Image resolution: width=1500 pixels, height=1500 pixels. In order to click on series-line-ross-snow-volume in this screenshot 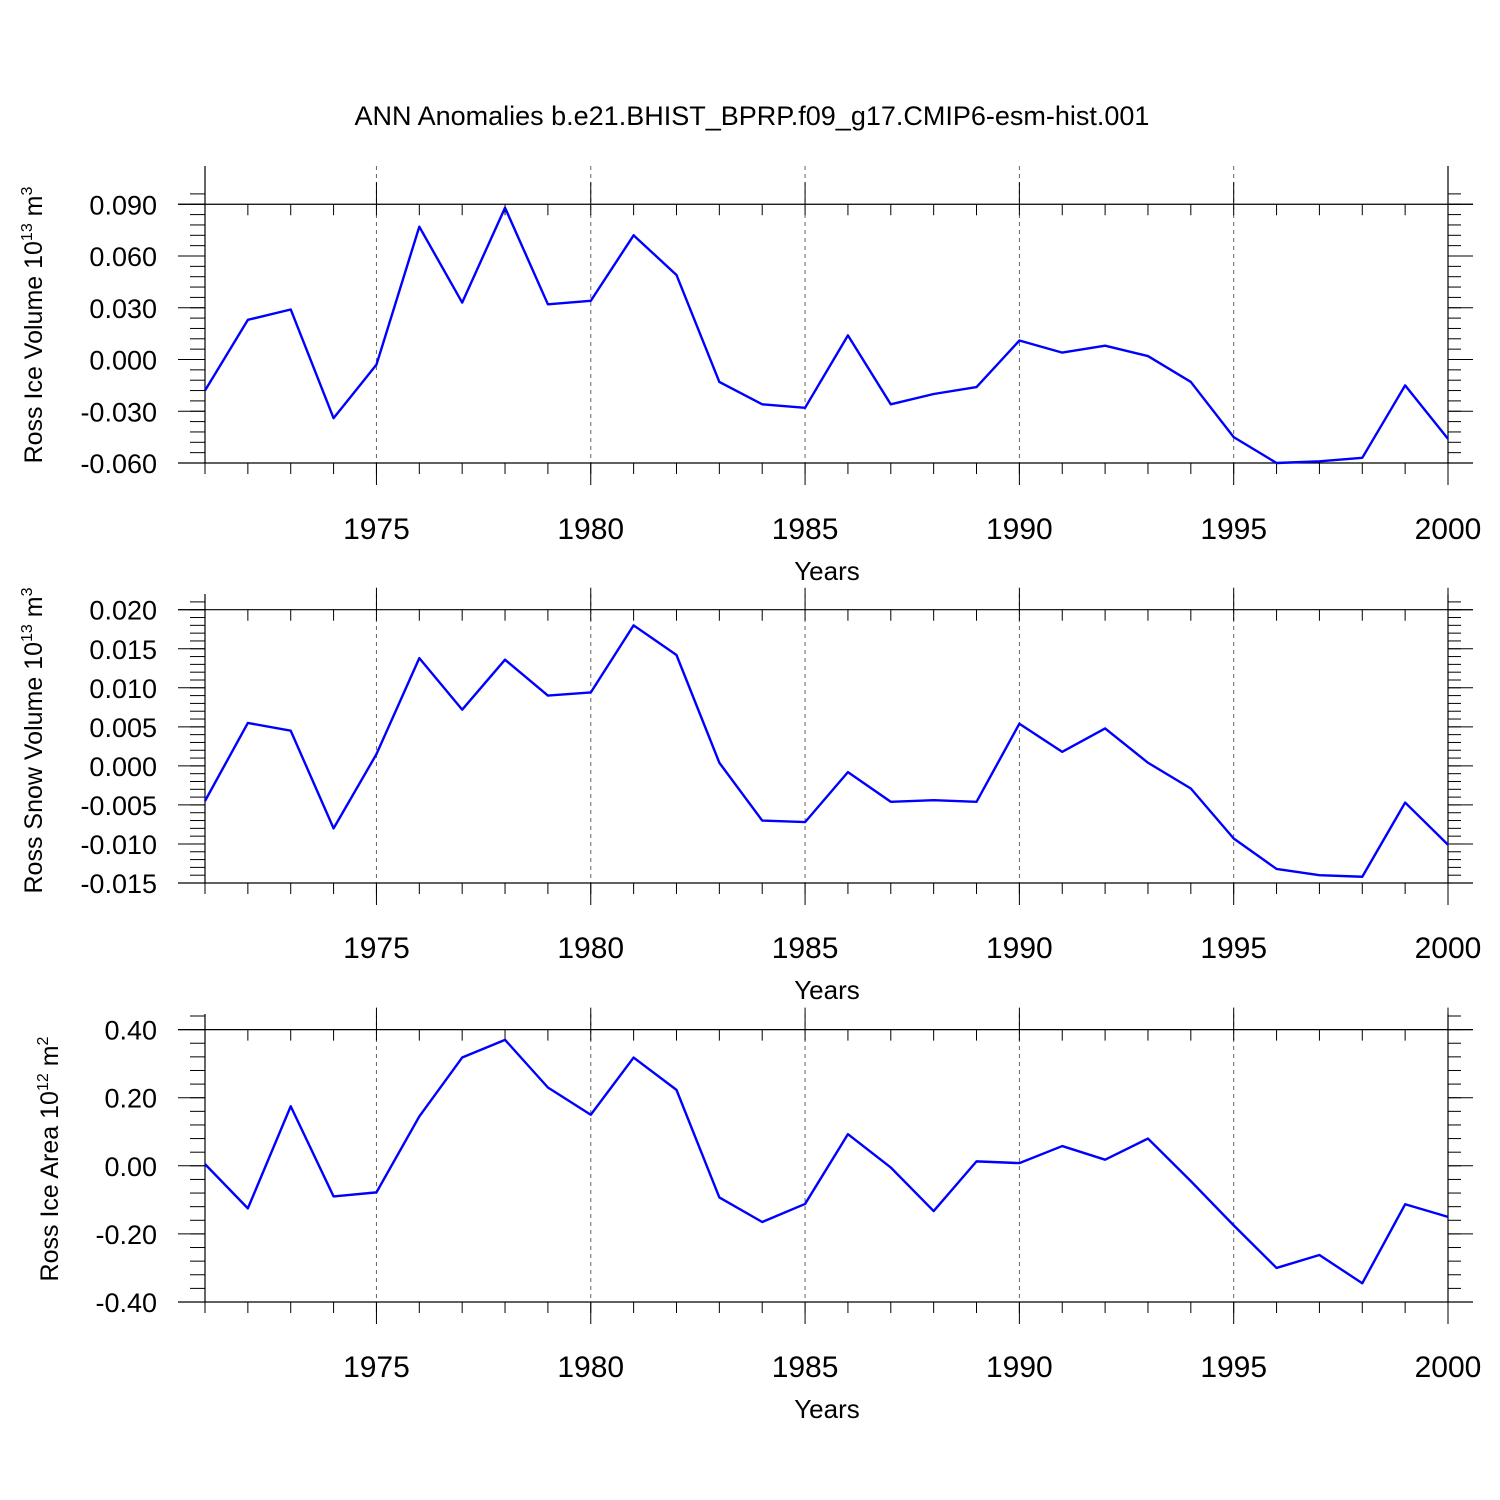, I will do `click(826, 751)`.